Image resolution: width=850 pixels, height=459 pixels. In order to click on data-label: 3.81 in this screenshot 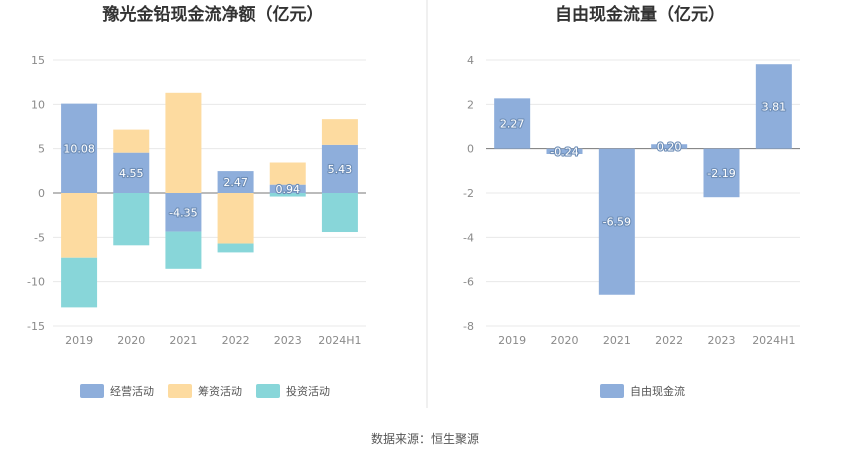, I will do `click(774, 106)`.